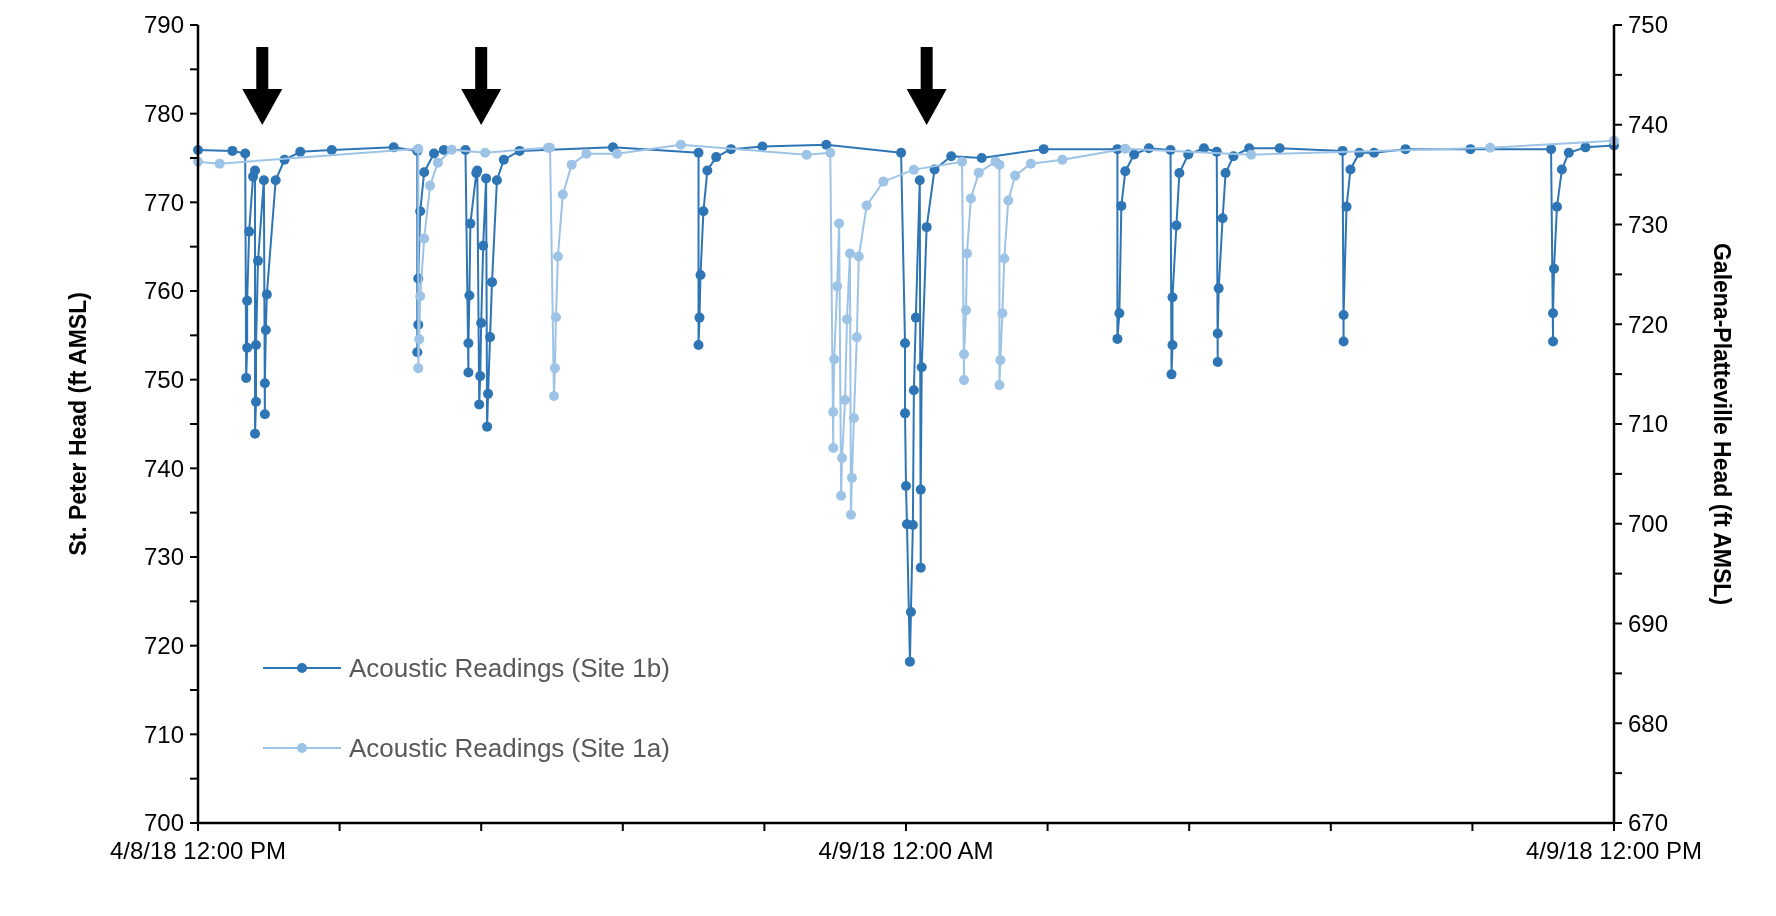 The height and width of the screenshot is (916, 1776). Describe the element at coordinates (1648, 524) in the screenshot. I see `y2-tick-label: 700` at that location.